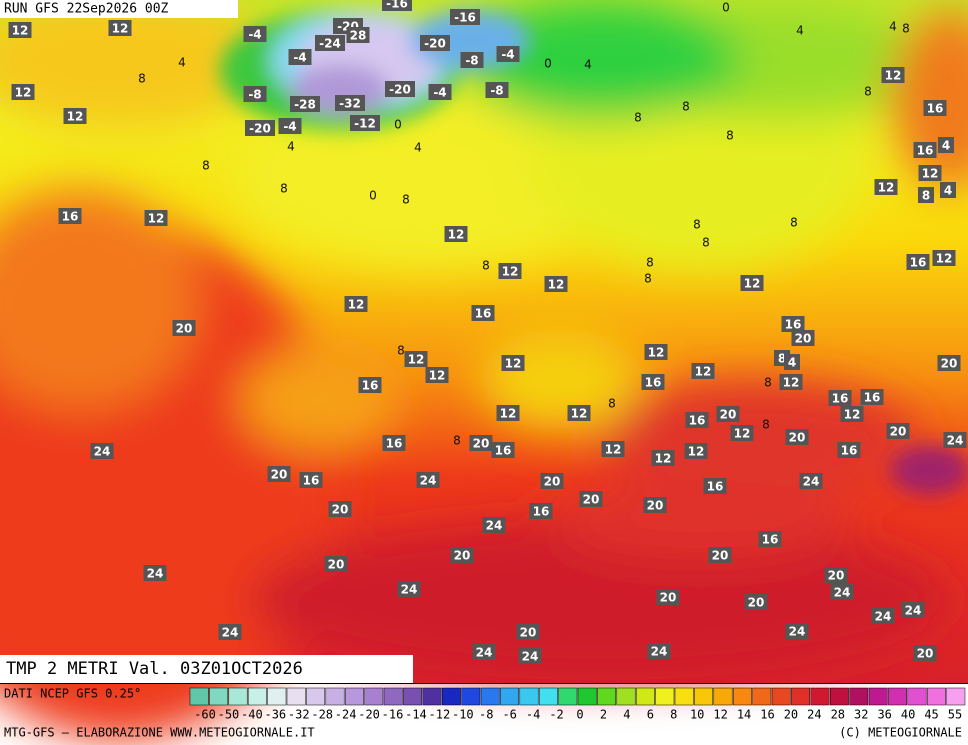  I want to click on scale-tick-label: -4, so click(533, 715).